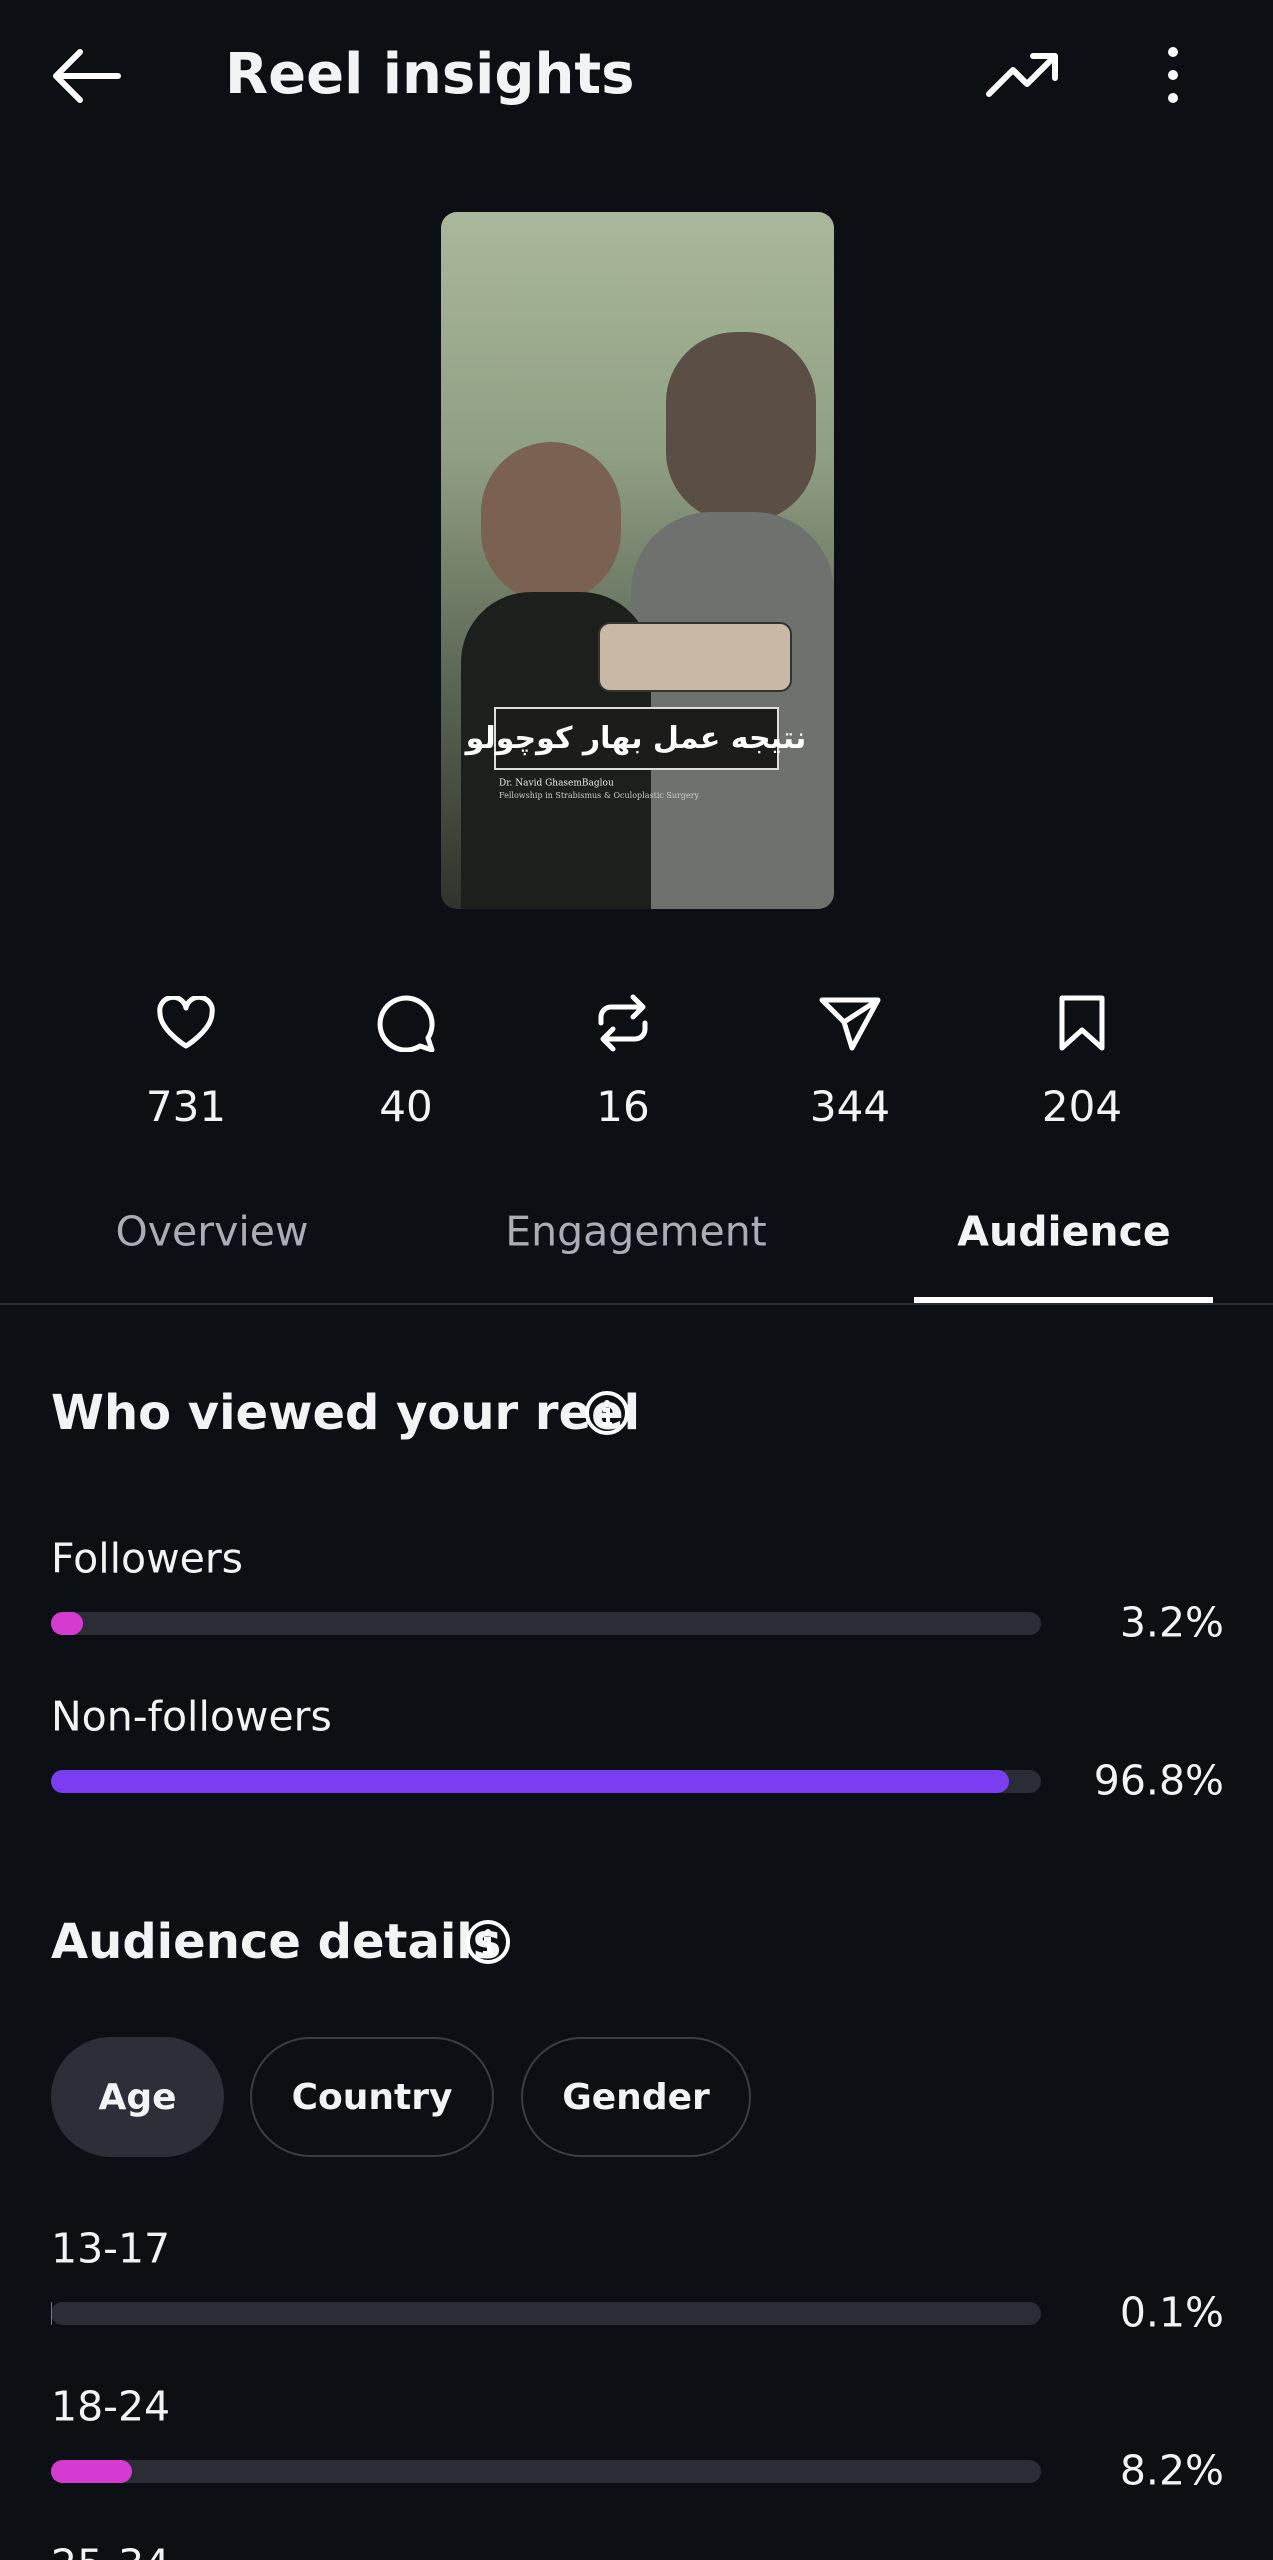 Image resolution: width=1273 pixels, height=2560 pixels. I want to click on percent-label: 0.1%, so click(1171, 2312).